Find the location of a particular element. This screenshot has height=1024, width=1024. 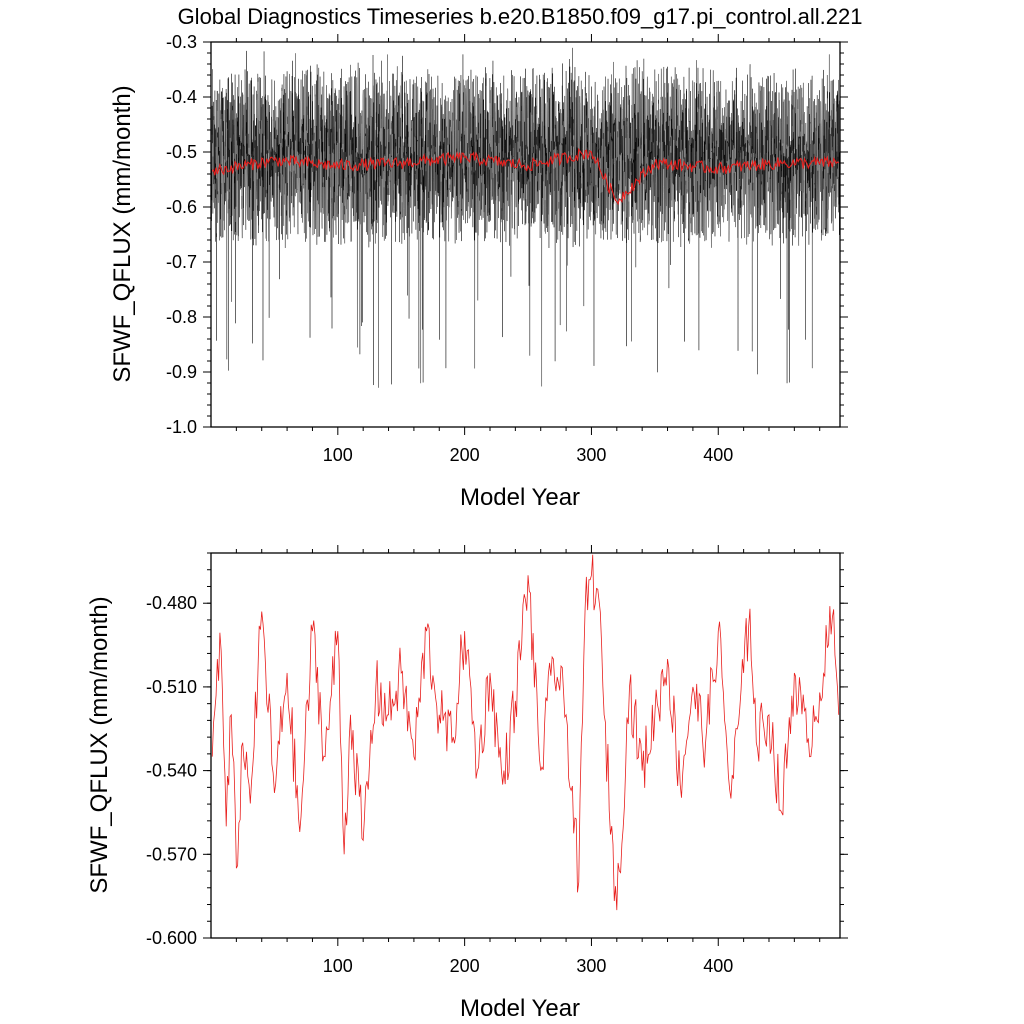

y-tick-label: -0.9 is located at coordinates (181, 372).